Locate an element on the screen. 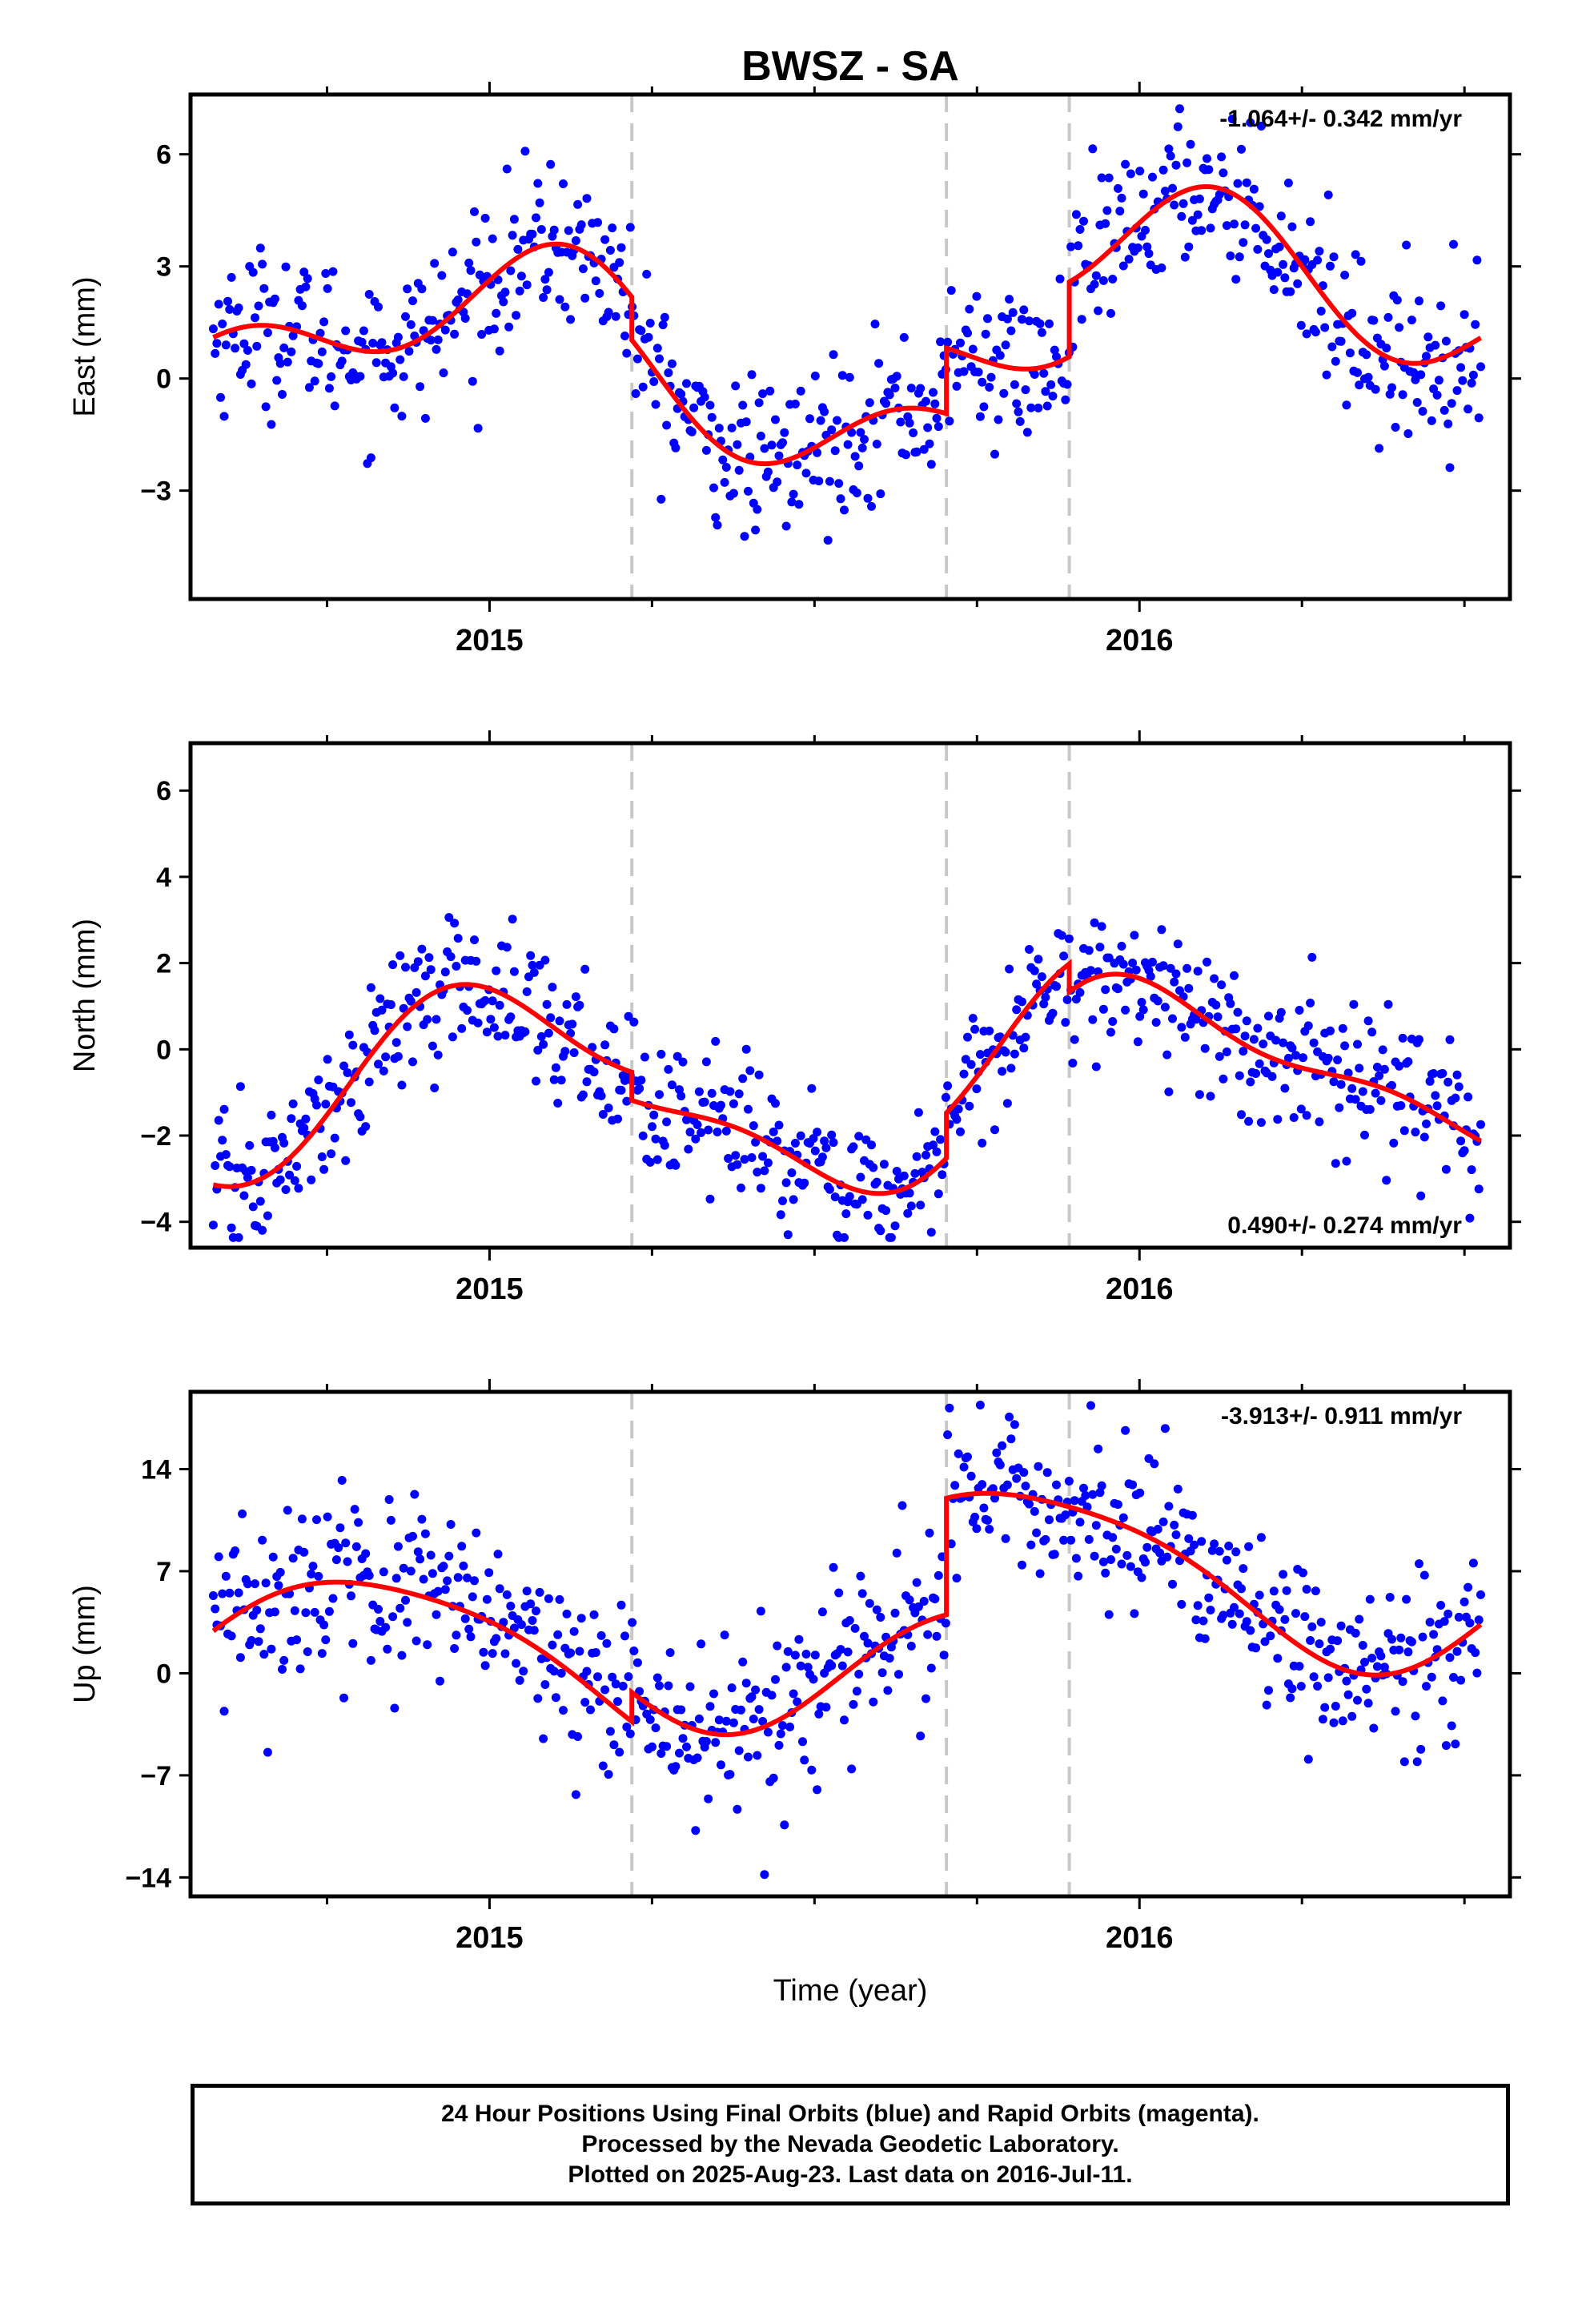 The image size is (1582, 2324). y-tick-label: 0 is located at coordinates (164, 379).